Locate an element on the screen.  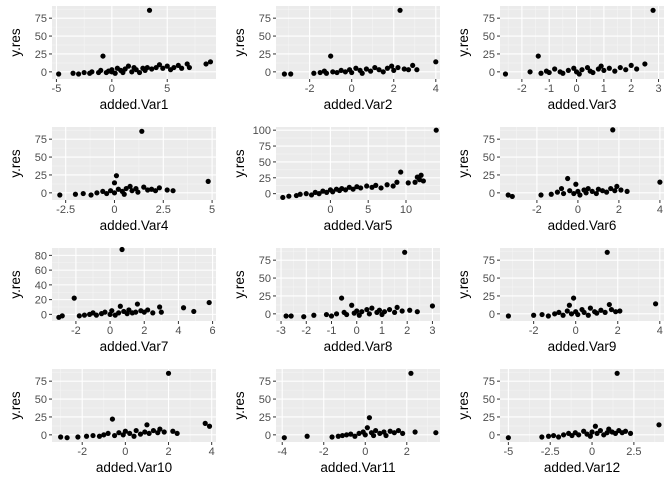
panel-10: -2 0 2 4 0 25 50 75 added.Var10 y.res is located at coordinates (112, 422).